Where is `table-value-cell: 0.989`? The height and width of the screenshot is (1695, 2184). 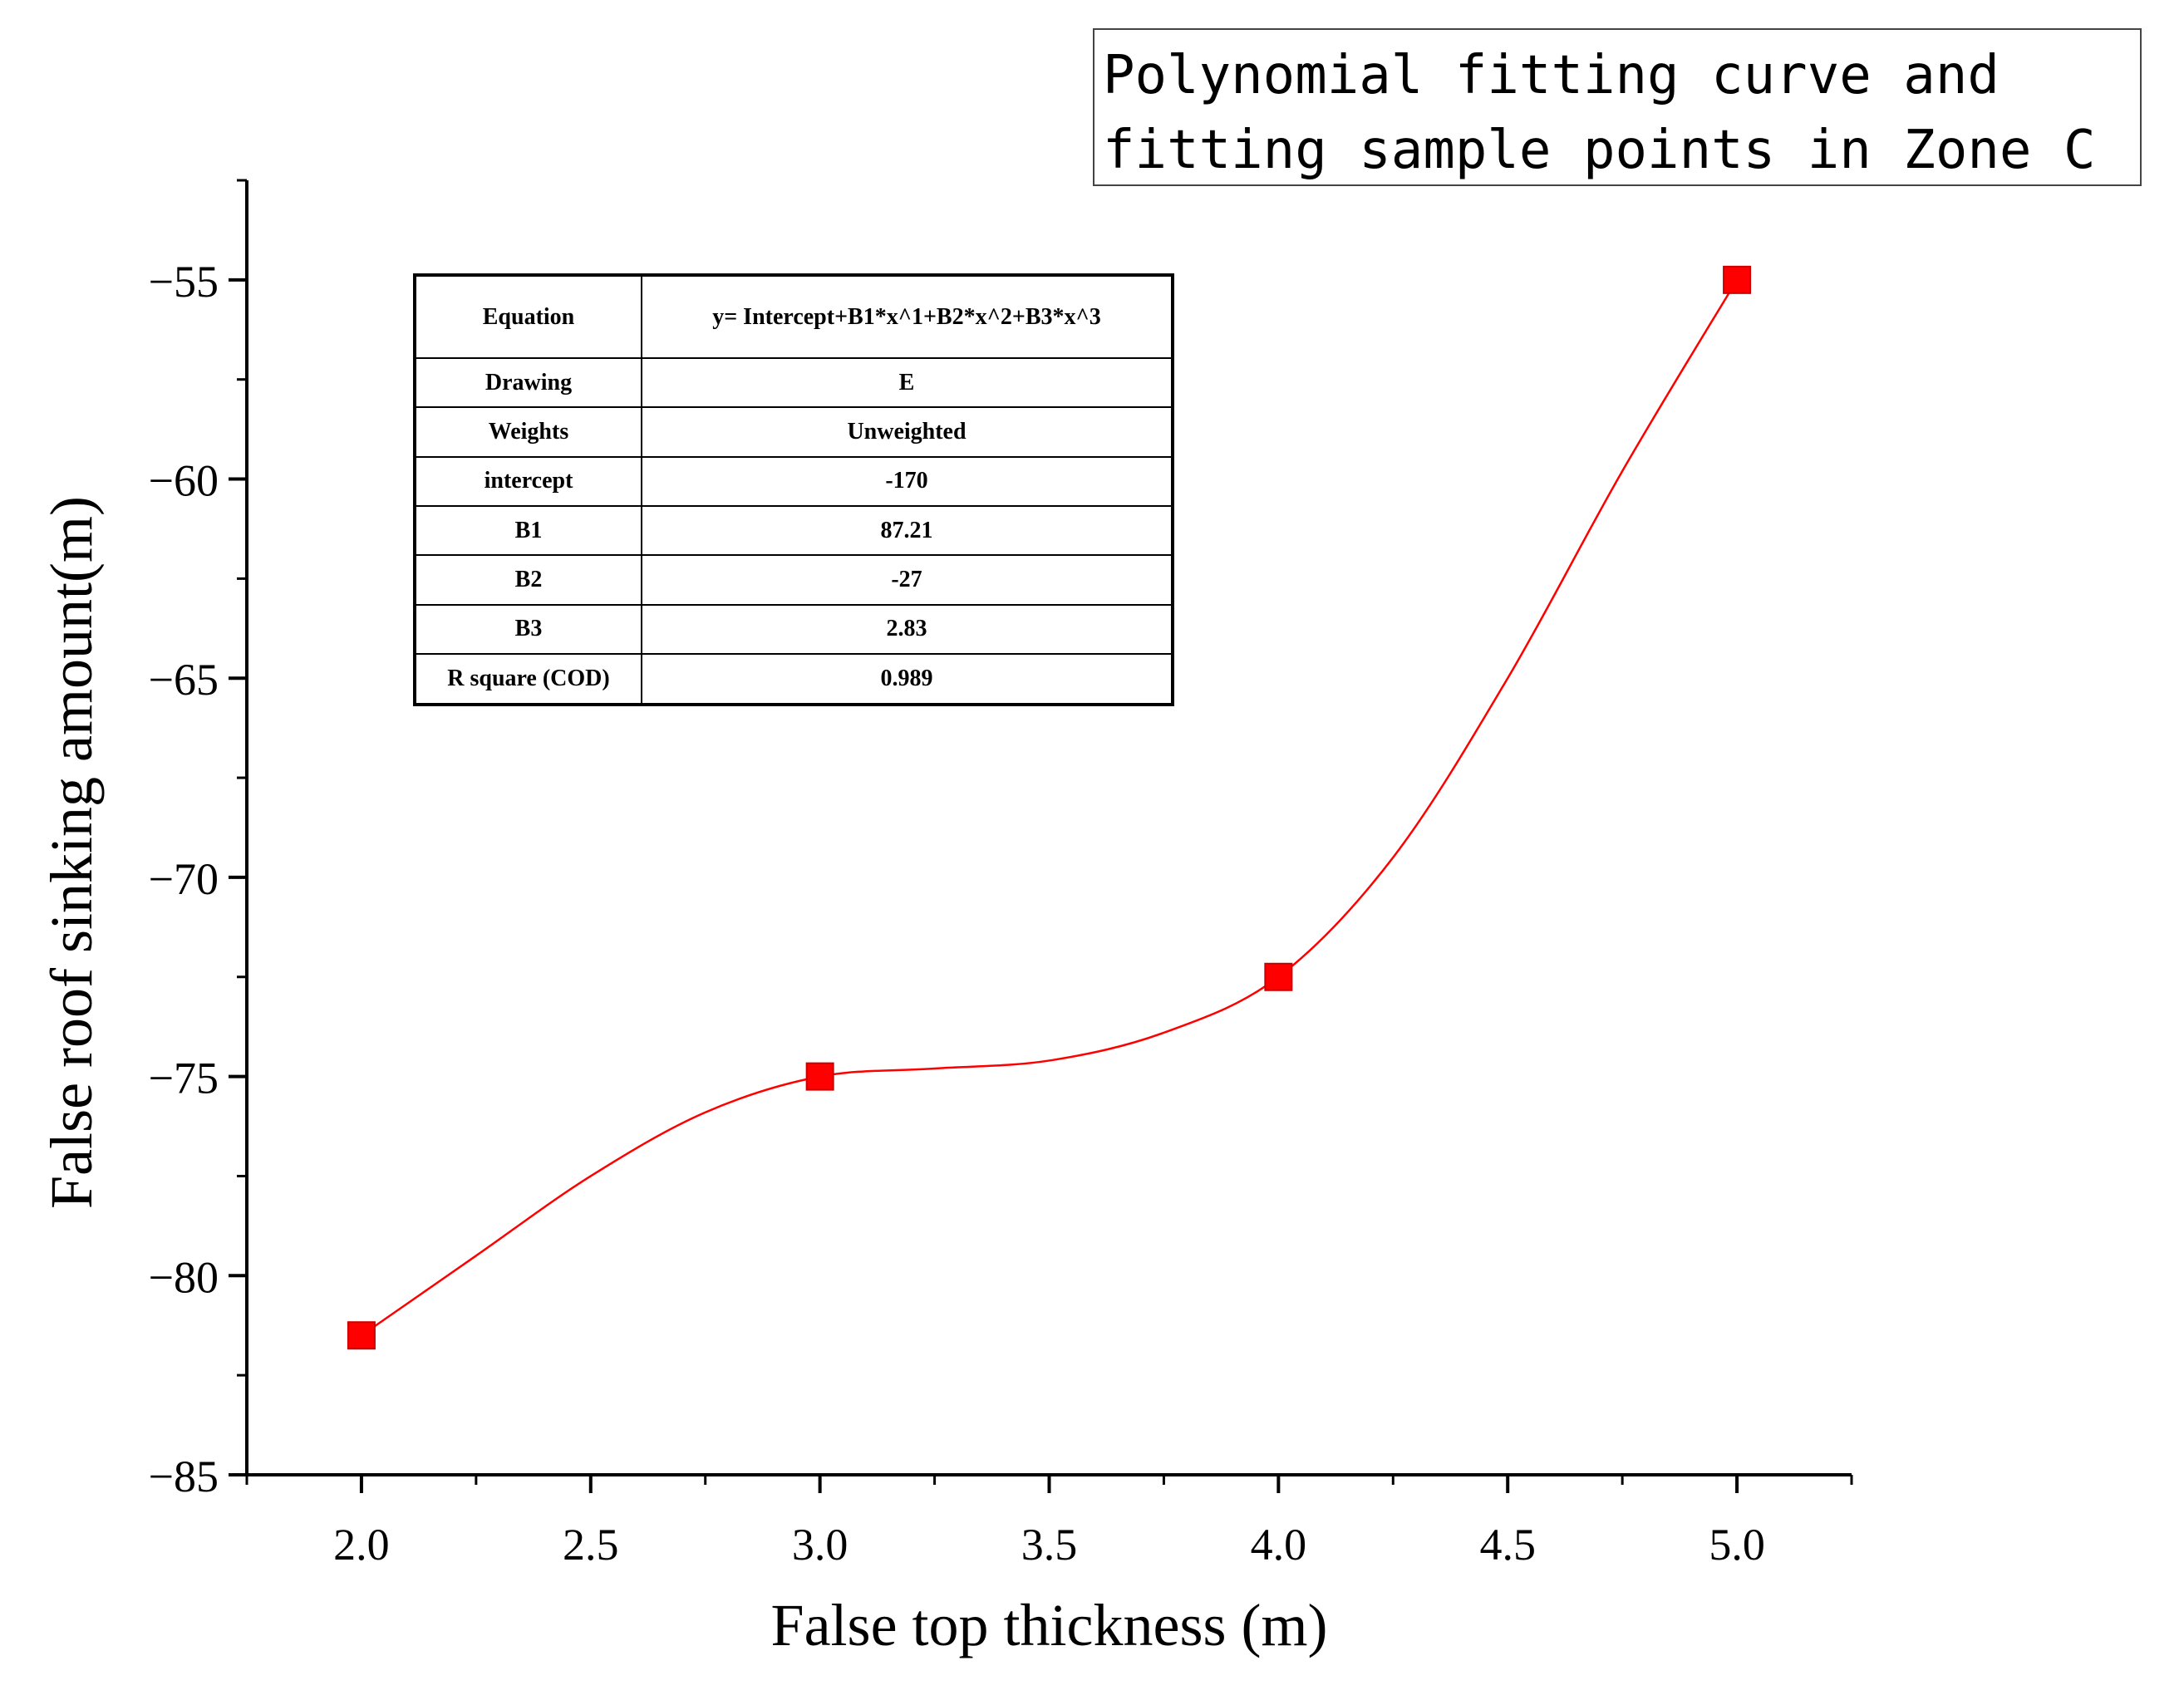
table-value-cell: 0.989 is located at coordinates (907, 679).